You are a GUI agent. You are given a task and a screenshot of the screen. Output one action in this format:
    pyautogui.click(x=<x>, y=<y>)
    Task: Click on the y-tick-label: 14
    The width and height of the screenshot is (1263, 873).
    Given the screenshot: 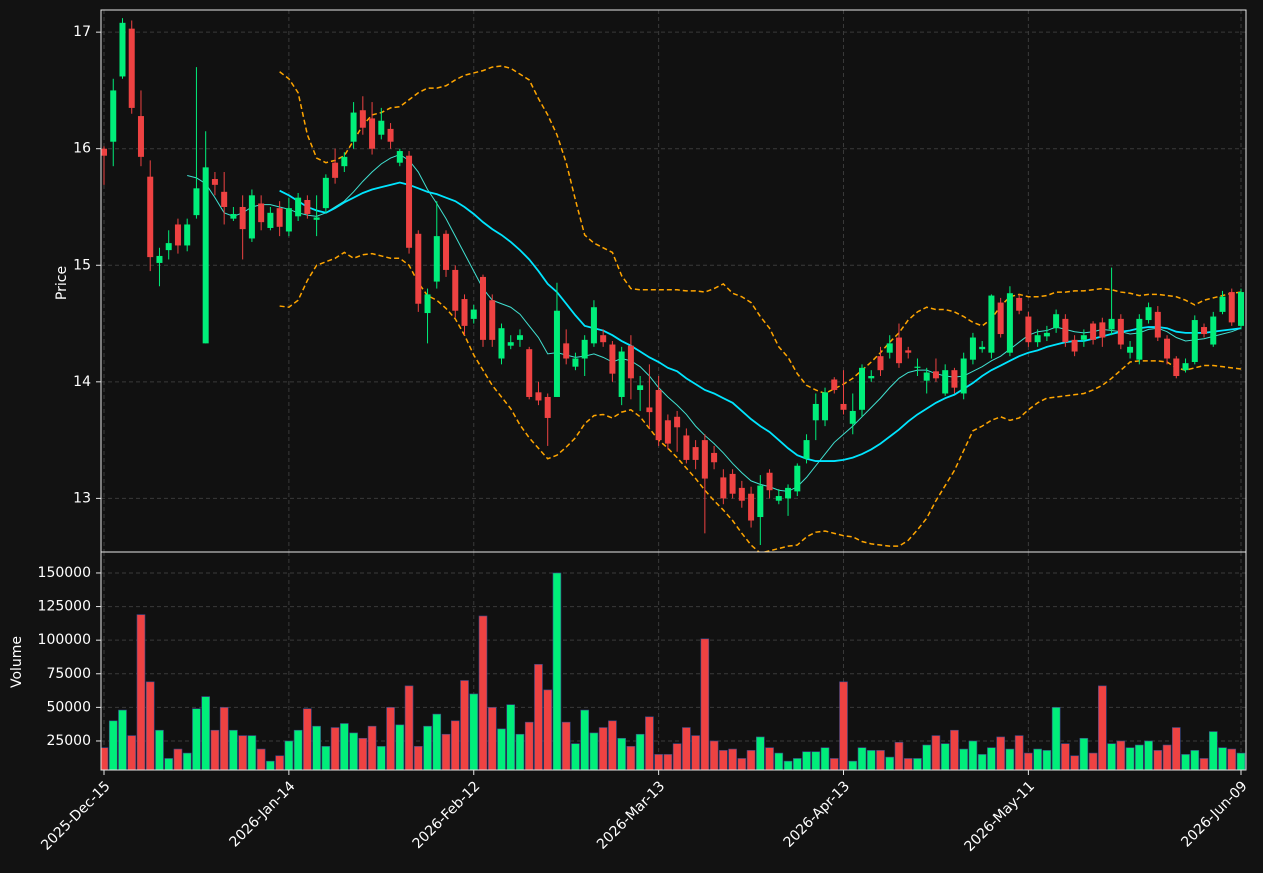 What is the action you would take?
    pyautogui.click(x=82, y=382)
    